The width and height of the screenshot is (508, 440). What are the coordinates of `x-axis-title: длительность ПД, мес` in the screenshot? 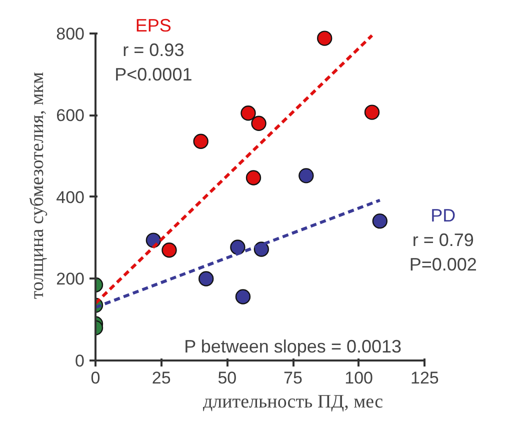 It's located at (293, 402).